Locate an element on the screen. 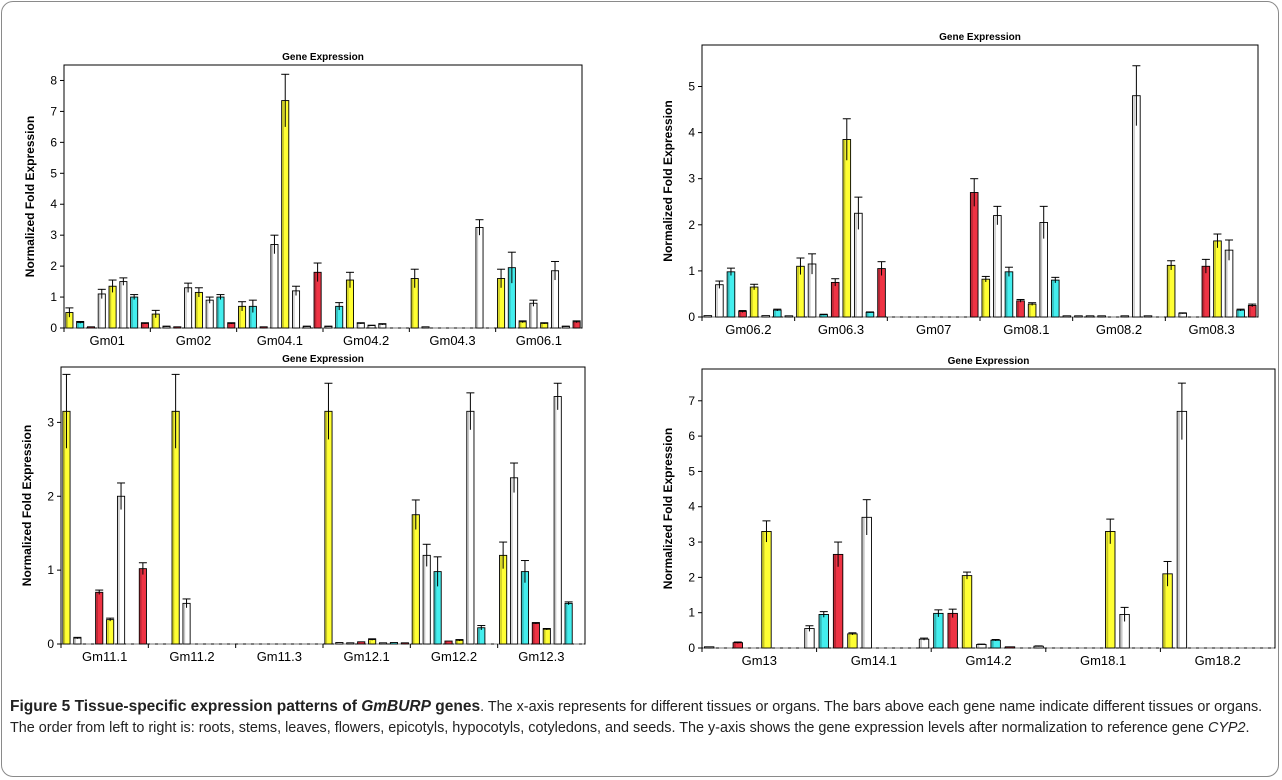  y-tick-label: 0 is located at coordinates (50, 644).